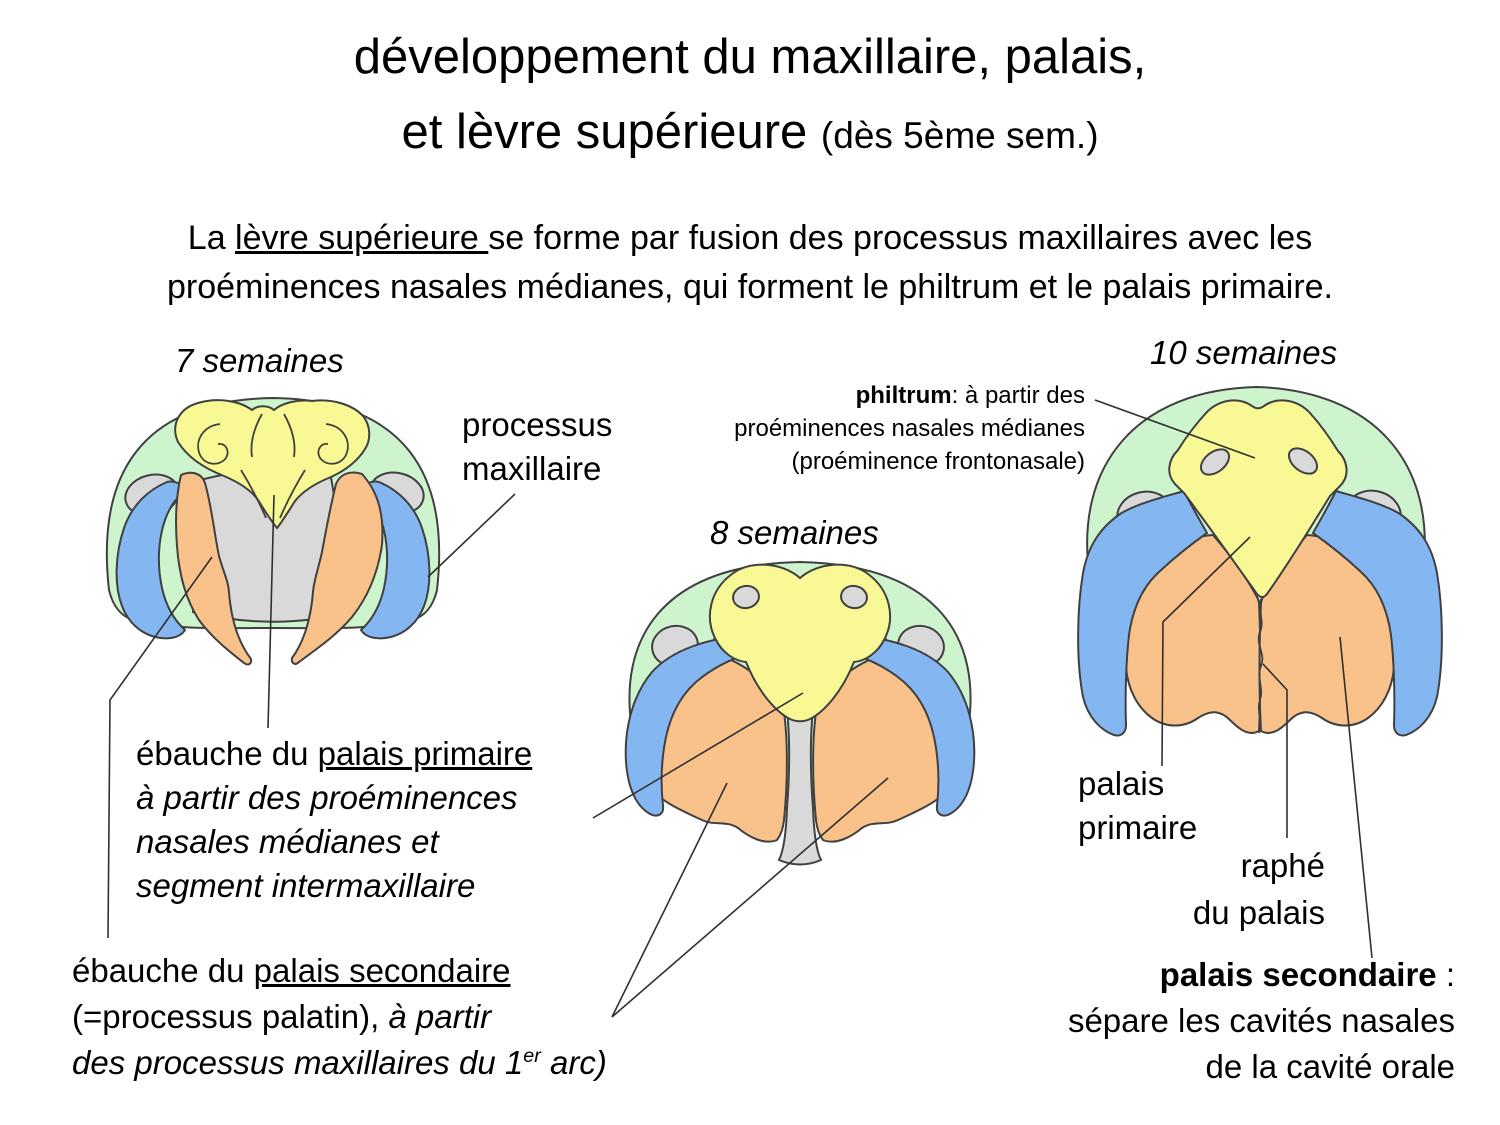 Image resolution: width=1500 pixels, height=1125 pixels. What do you see at coordinates (537, 424) in the screenshot?
I see `label-processus-maxillaire-l1: processus` at bounding box center [537, 424].